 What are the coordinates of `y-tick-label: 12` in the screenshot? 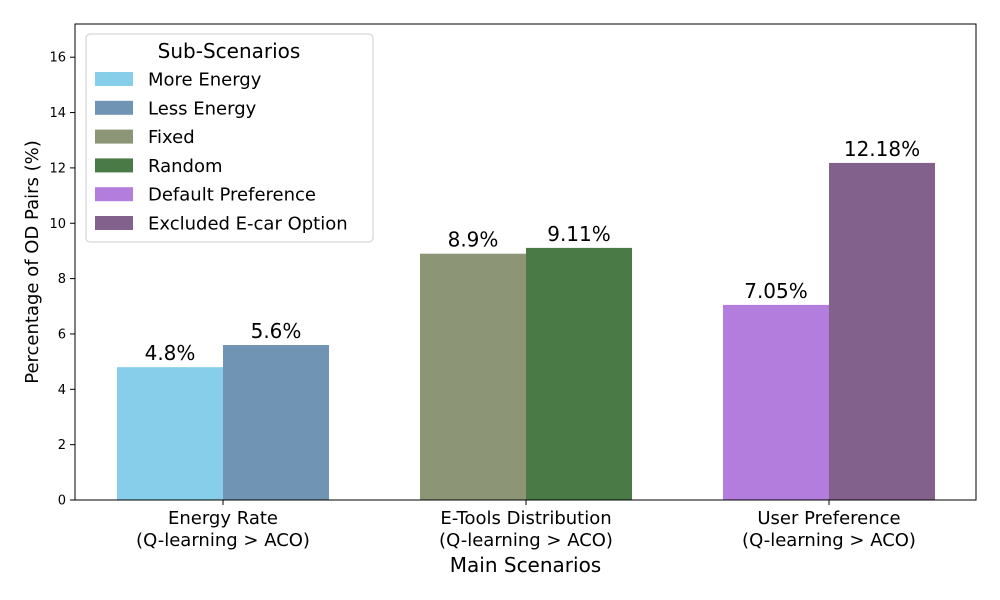 It's located at (57, 168).